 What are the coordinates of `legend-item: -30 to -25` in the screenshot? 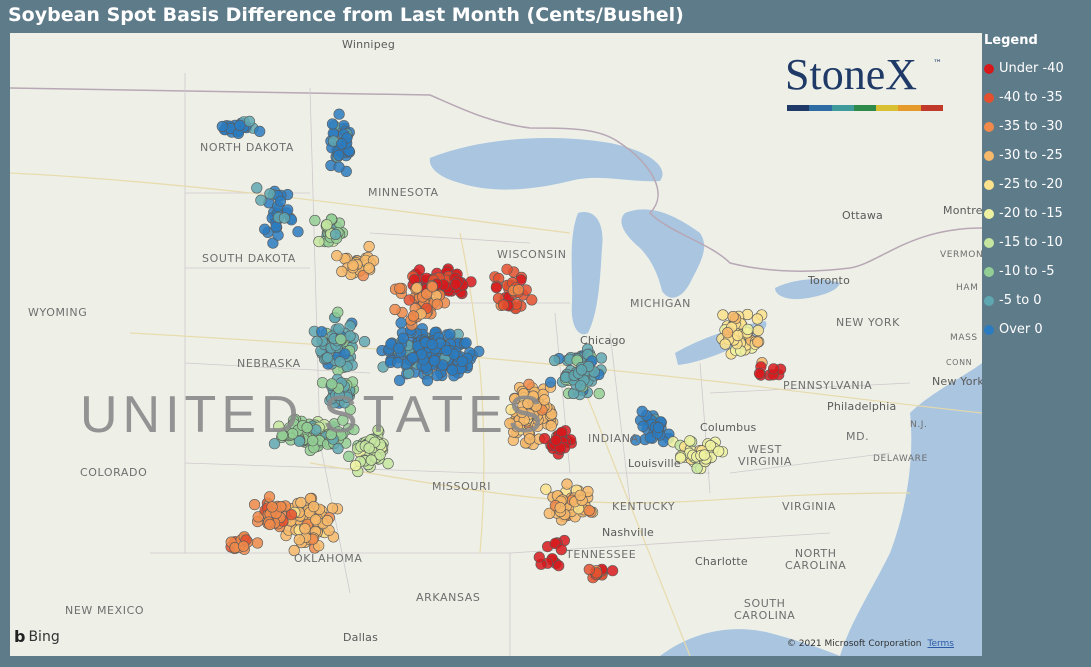 It's located at (1037, 155).